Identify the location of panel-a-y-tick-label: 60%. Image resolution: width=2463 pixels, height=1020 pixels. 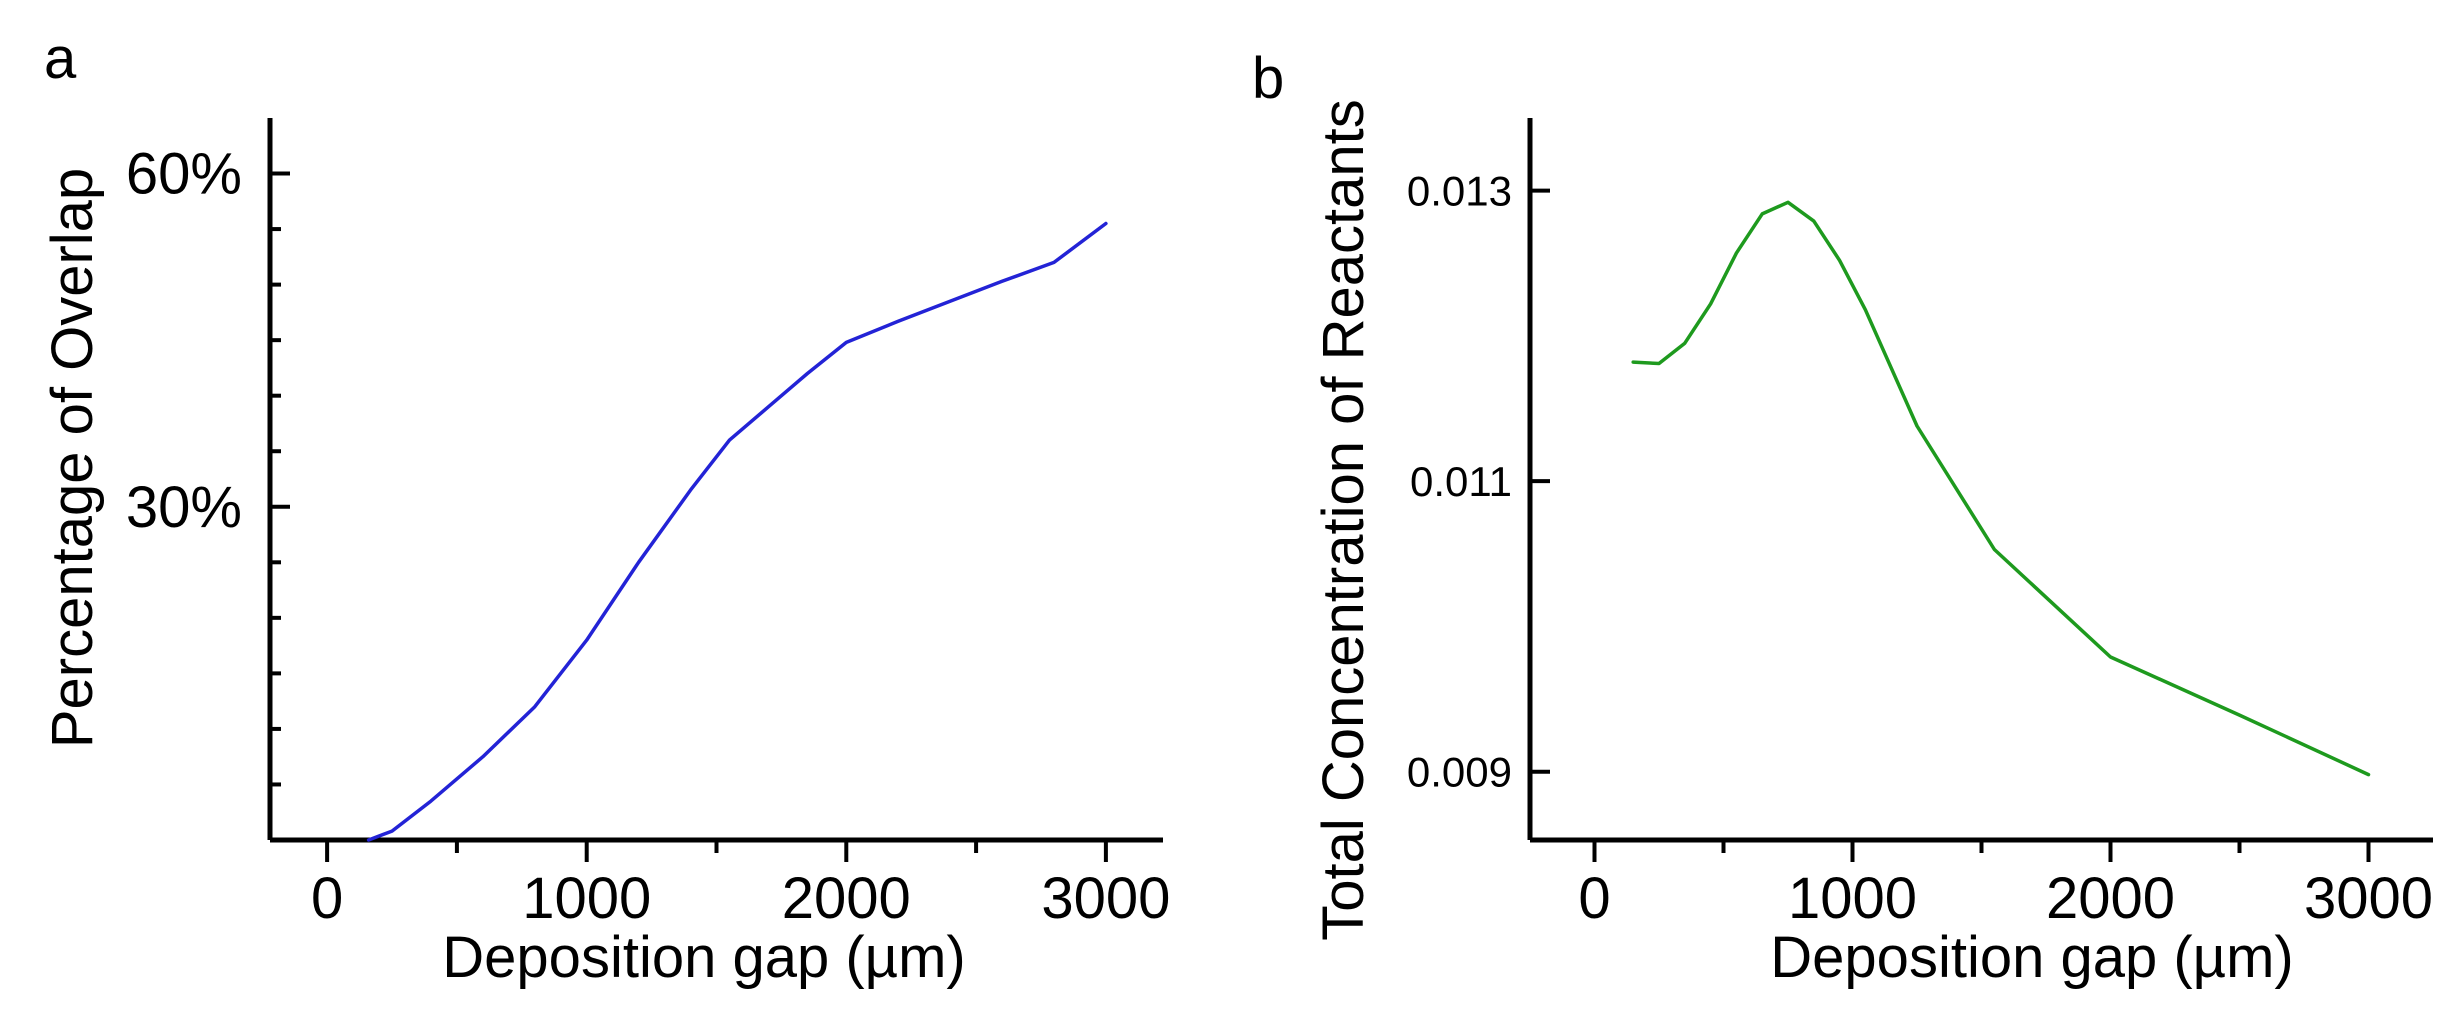
(184, 174).